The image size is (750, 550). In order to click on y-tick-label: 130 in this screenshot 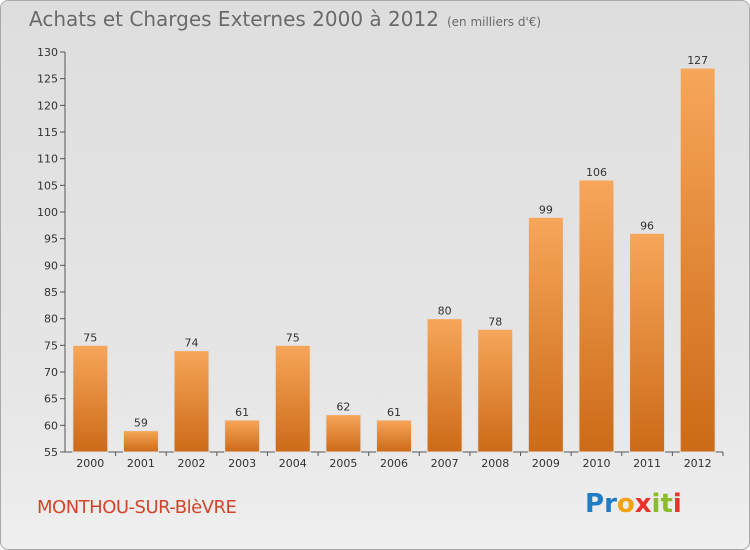, I will do `click(47, 52)`.